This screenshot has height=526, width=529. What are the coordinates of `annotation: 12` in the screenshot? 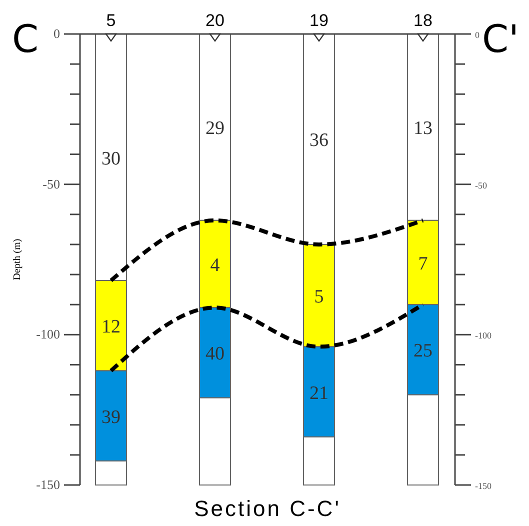 It's located at (111, 327).